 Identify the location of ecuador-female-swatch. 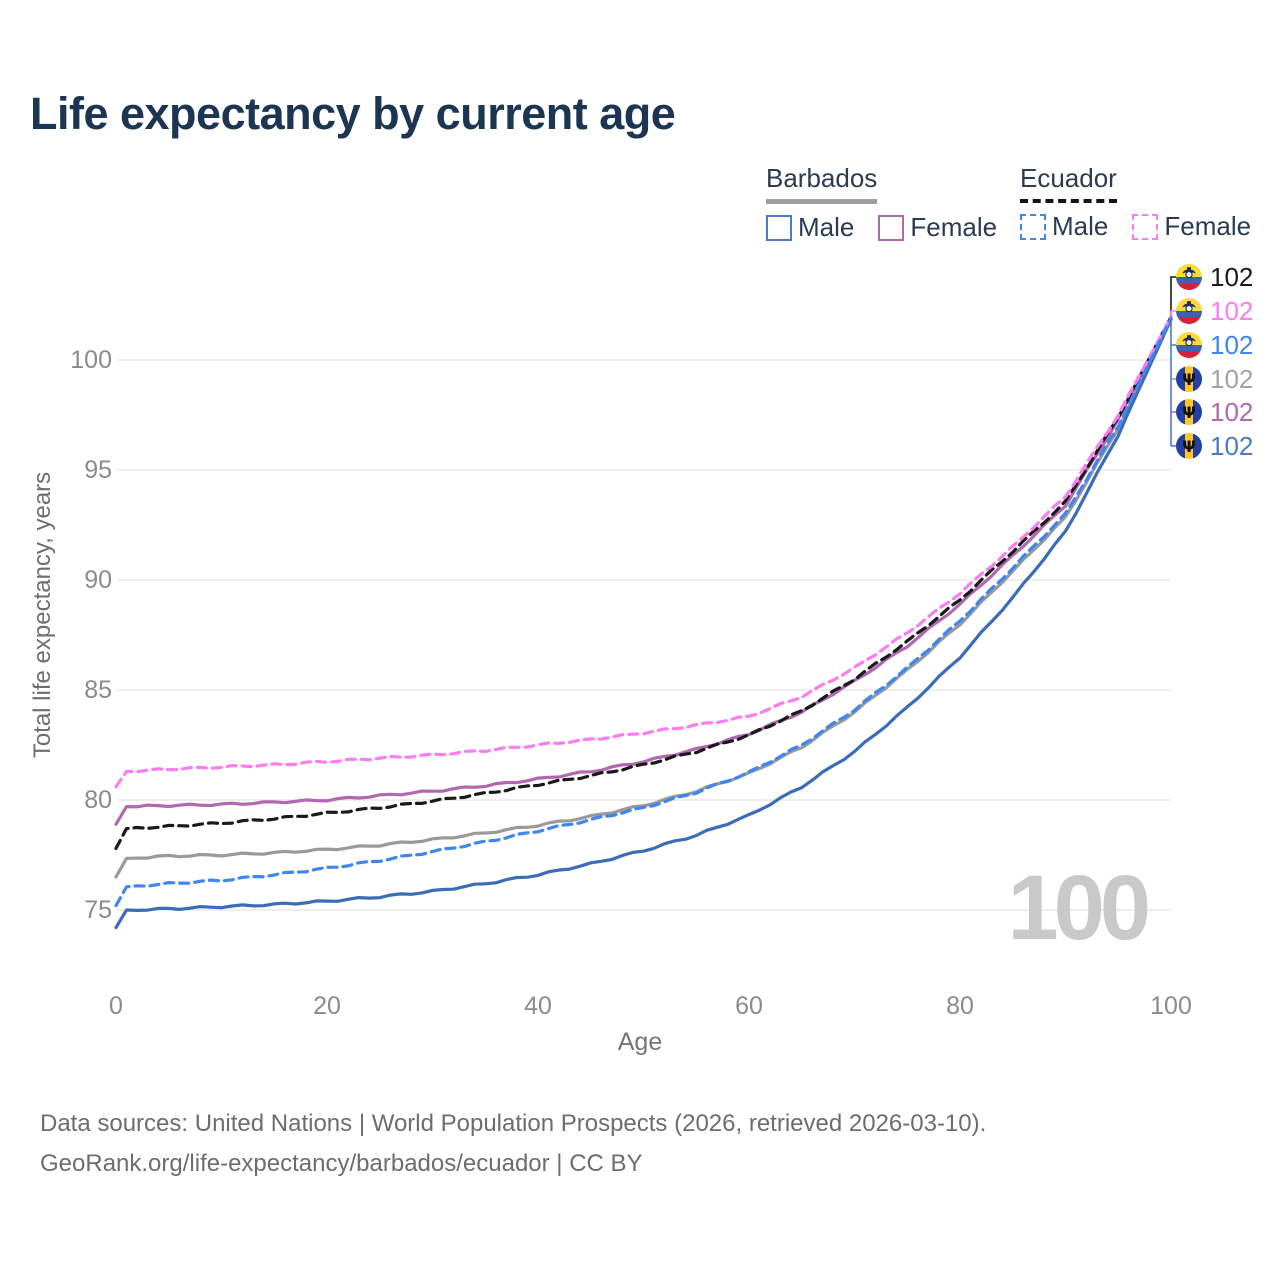
(1145, 226).